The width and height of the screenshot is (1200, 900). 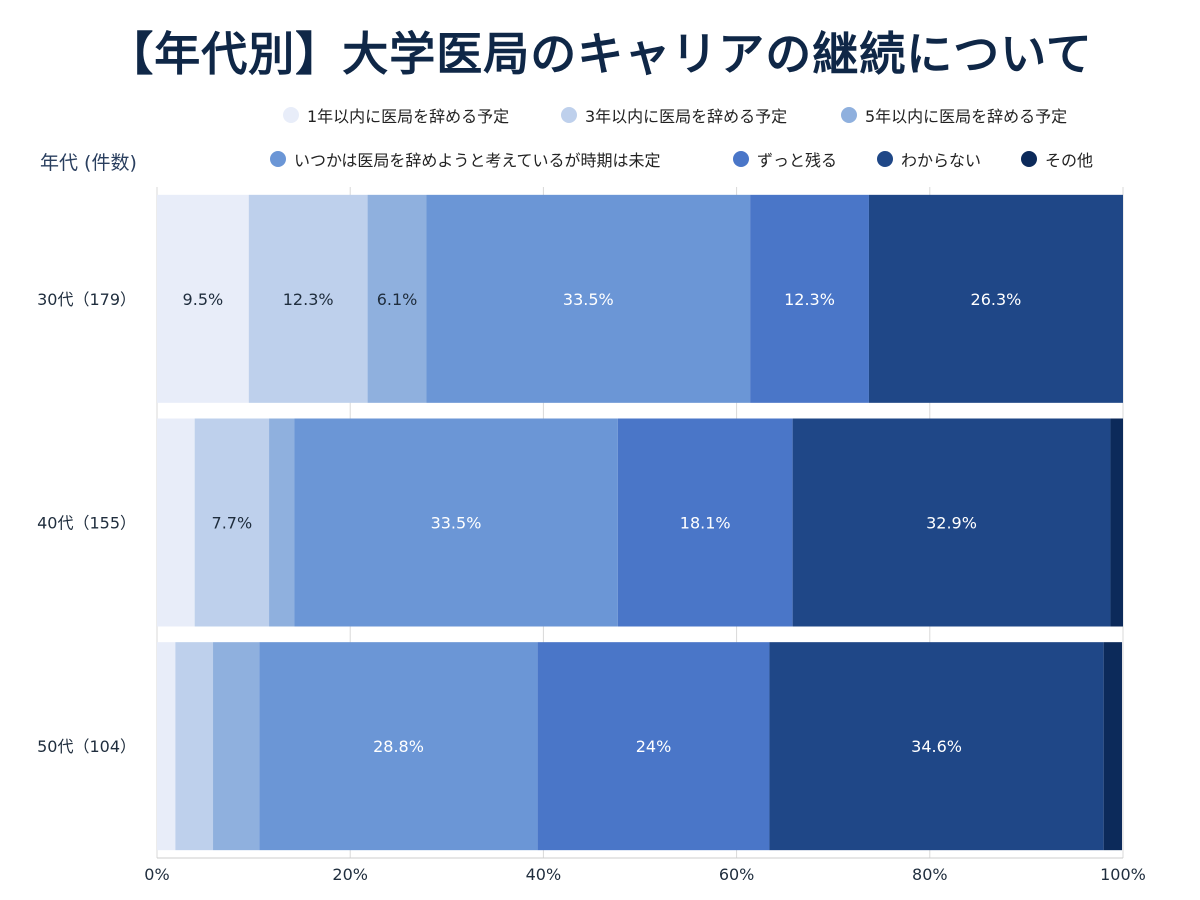 I want to click on data-label: 9.5%, so click(x=203, y=299).